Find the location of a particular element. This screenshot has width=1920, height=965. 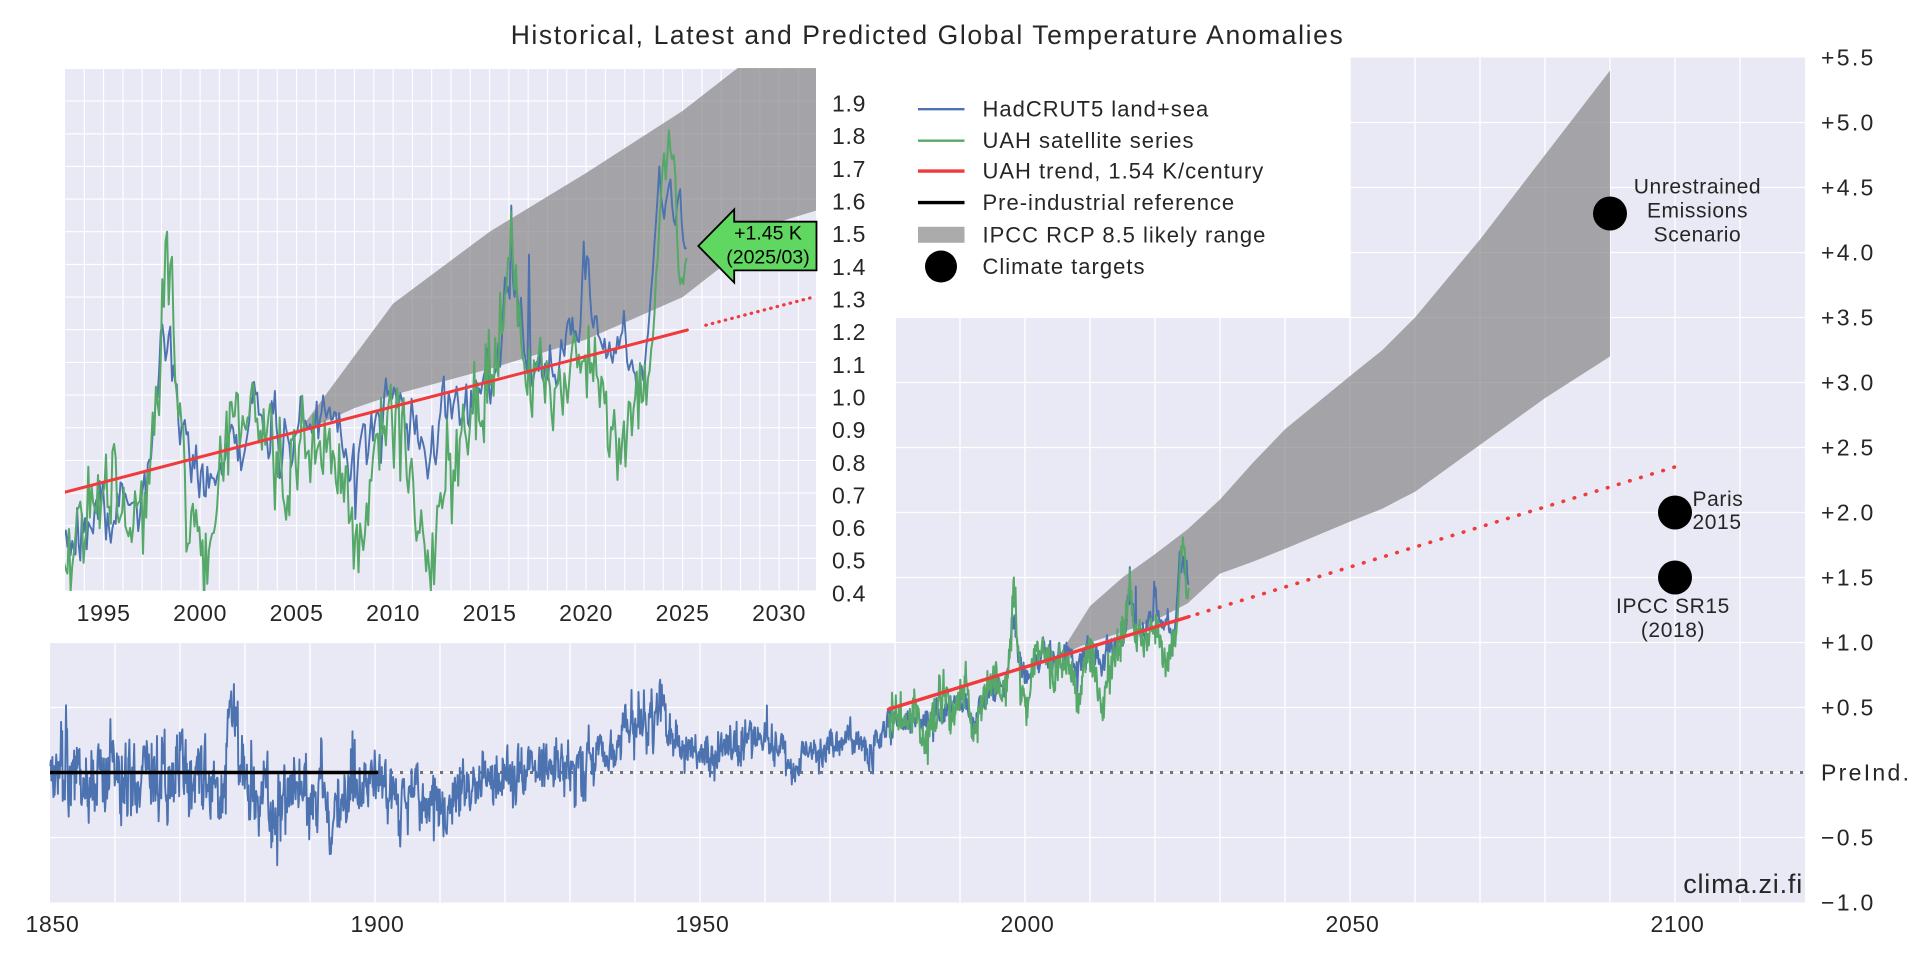

svg-text: 1.7 is located at coordinates (849, 169).